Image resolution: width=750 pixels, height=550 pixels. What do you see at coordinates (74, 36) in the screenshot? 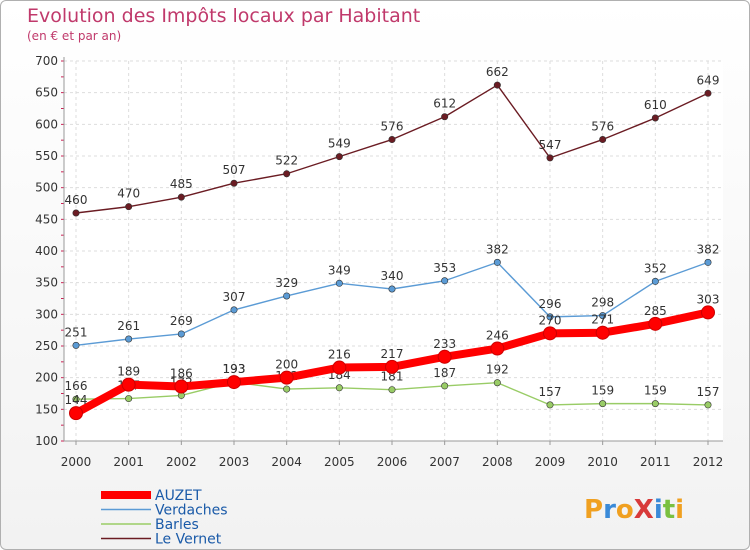
I see `chart-subtitle: (en € et par an)` at bounding box center [74, 36].